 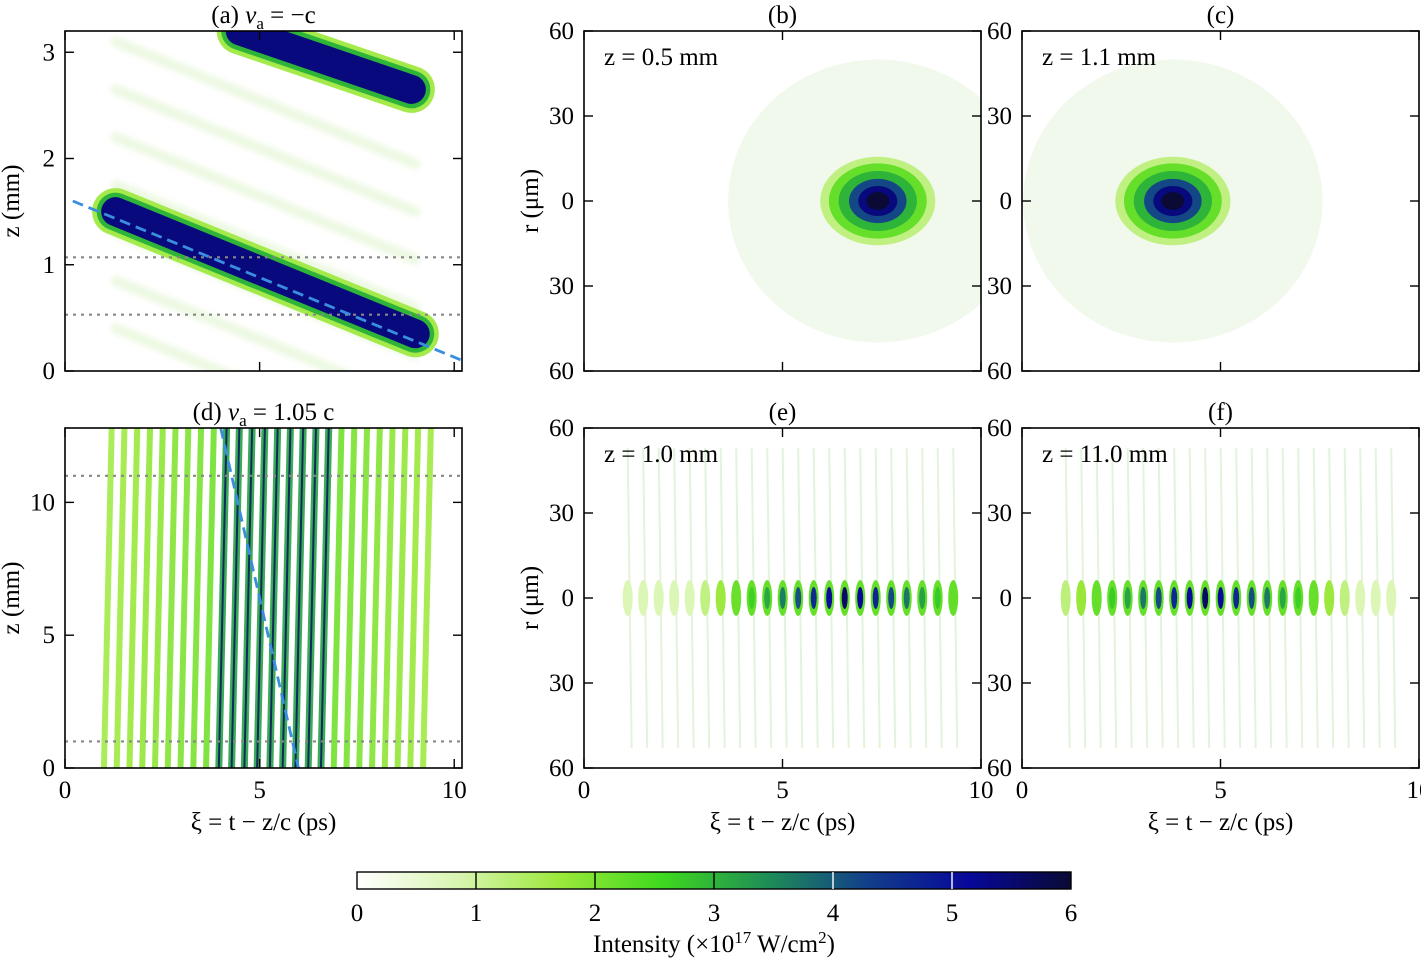 What do you see at coordinates (259, 790) in the screenshot?
I see `x-tick-label: 5` at bounding box center [259, 790].